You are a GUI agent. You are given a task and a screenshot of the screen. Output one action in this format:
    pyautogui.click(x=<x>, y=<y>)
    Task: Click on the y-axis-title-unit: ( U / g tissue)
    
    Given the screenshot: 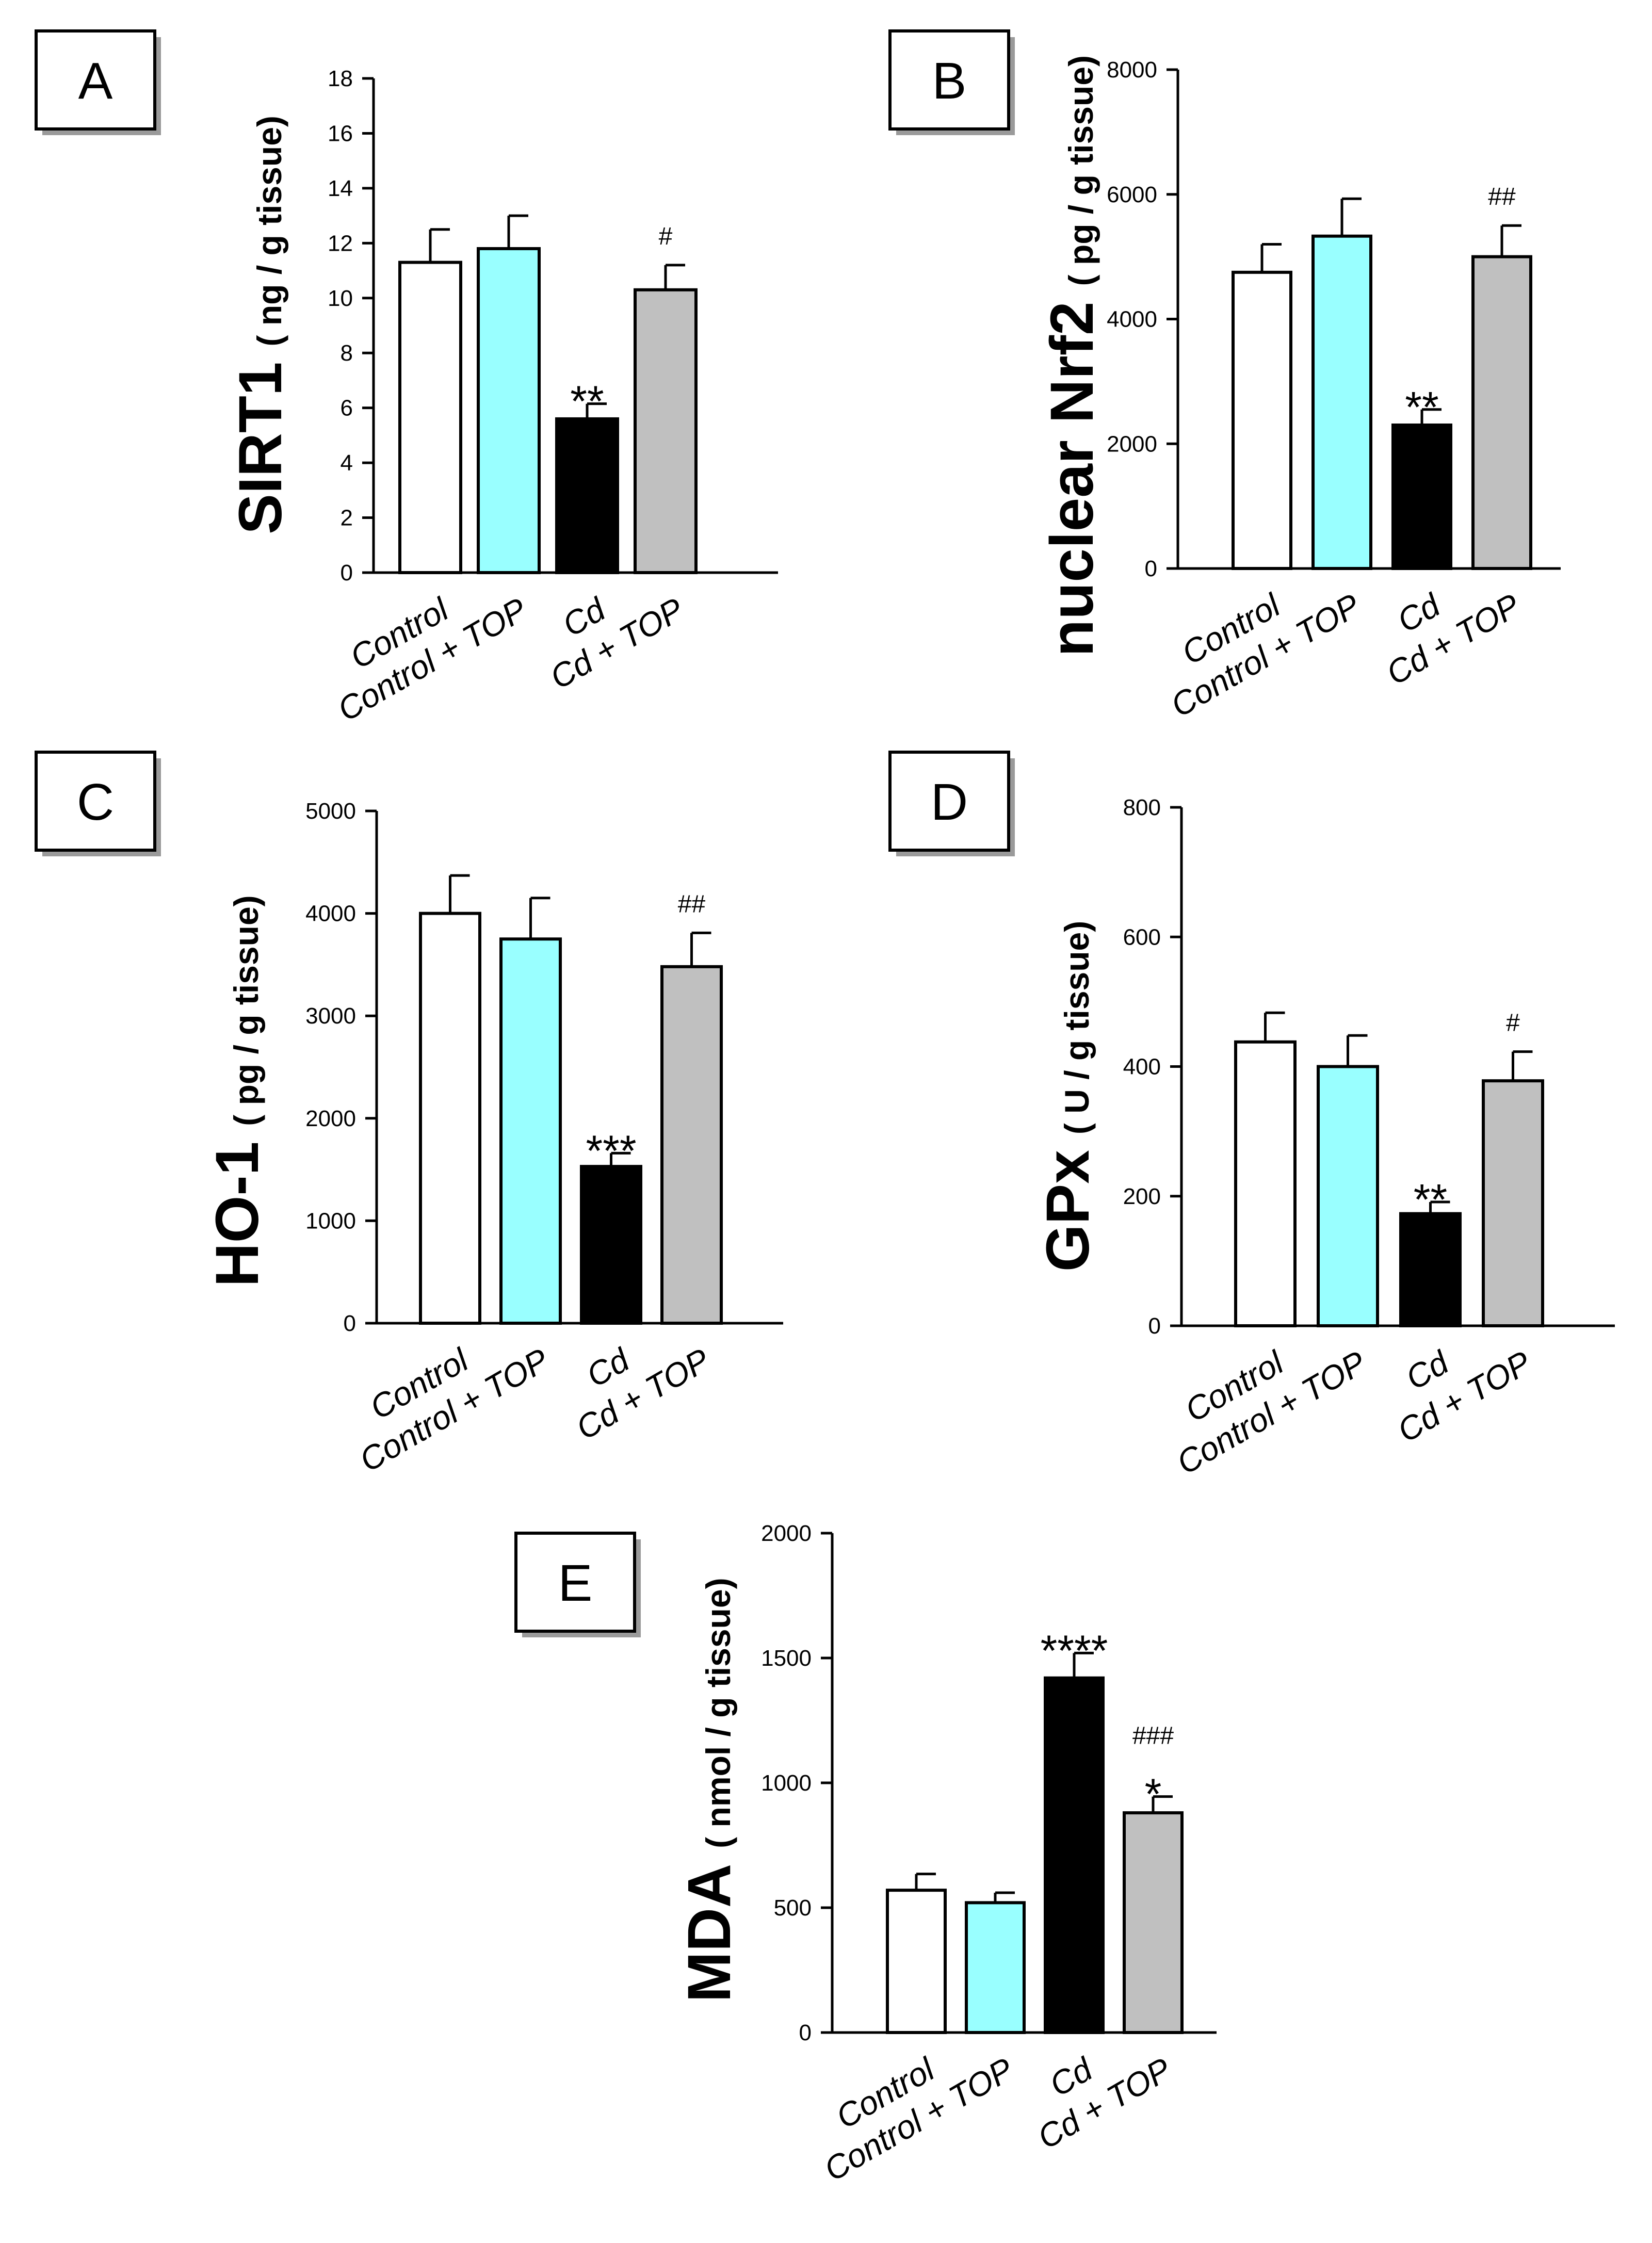 What is the action you would take?
    pyautogui.click(x=1077, y=1027)
    